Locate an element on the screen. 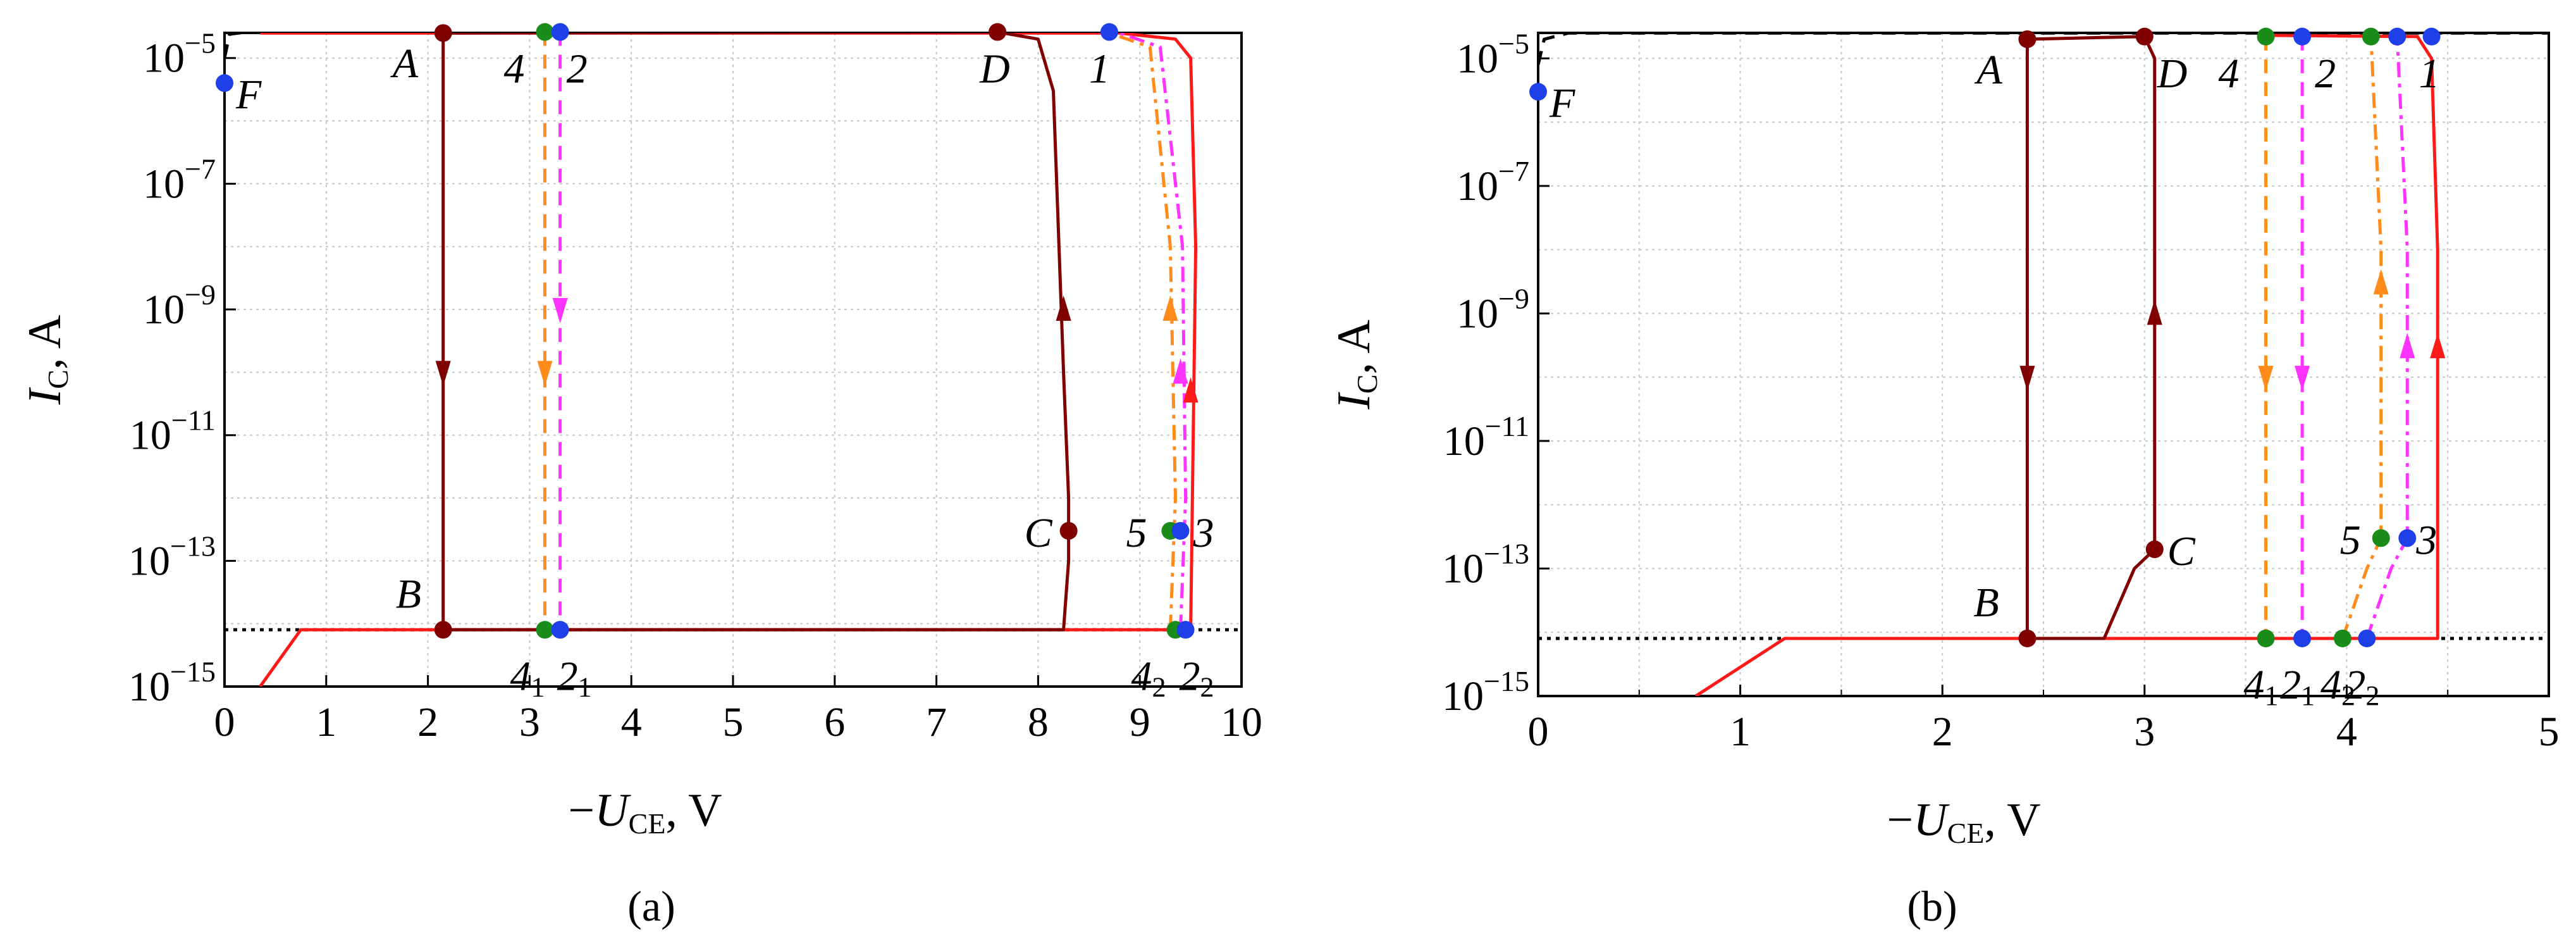 Image resolution: width=2576 pixels, height=939 pixels. panel-label-a: (a) is located at coordinates (651, 906).